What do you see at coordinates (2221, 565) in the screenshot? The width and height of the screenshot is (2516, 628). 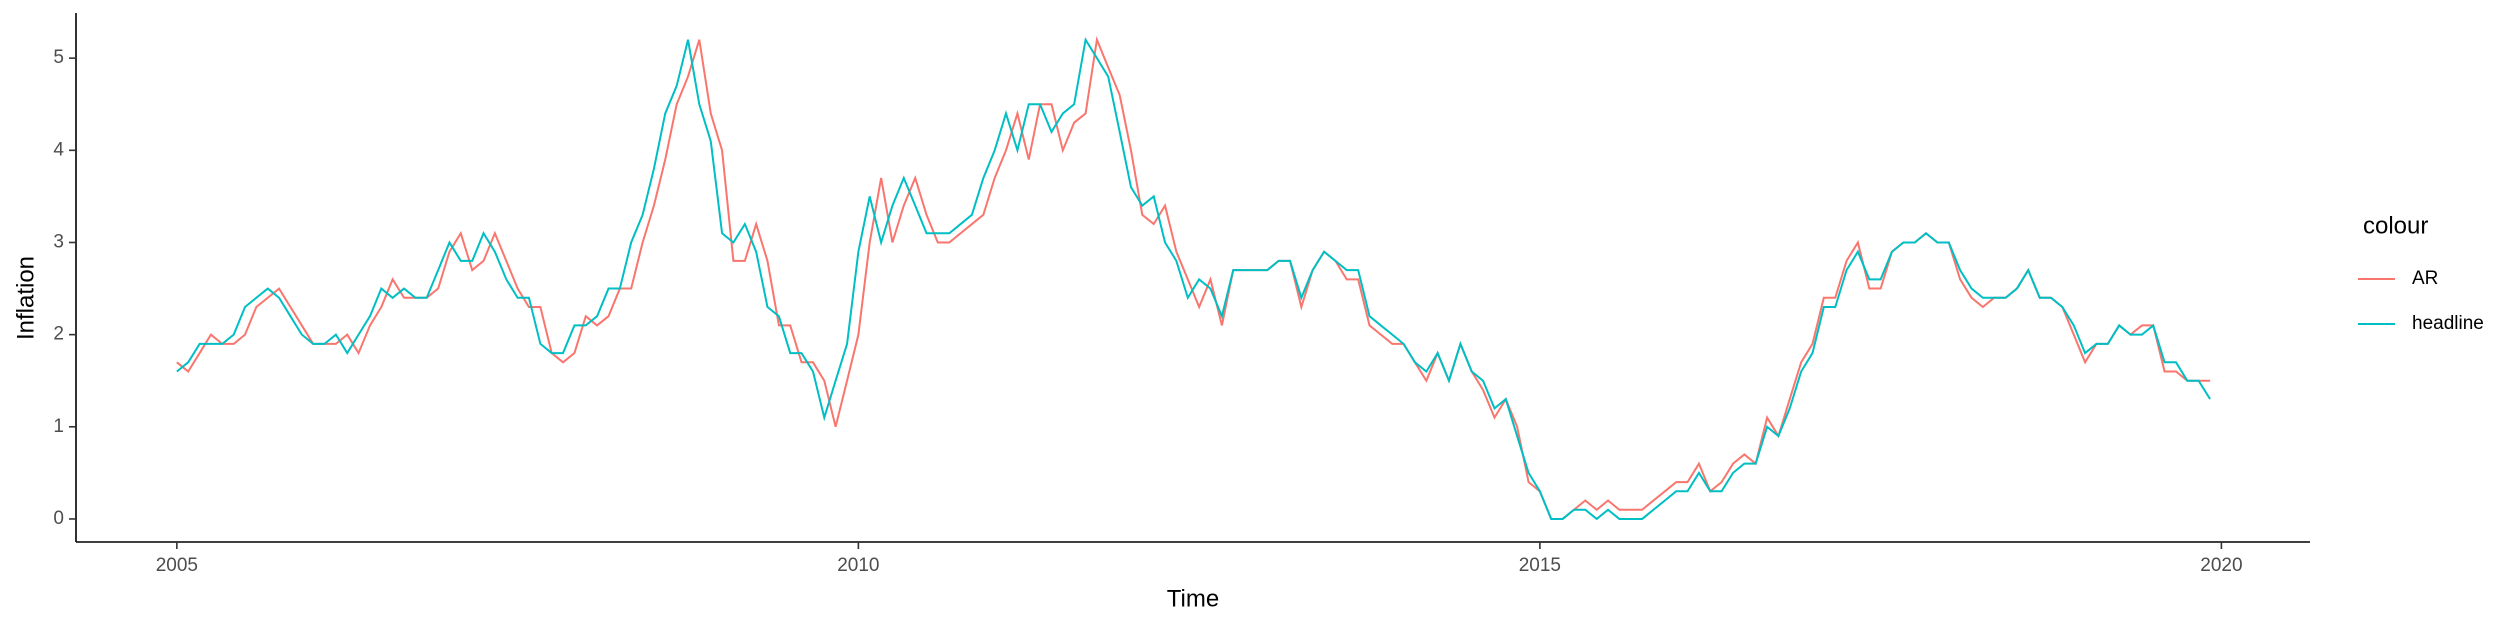 I see `x-tick-label: 2020` at bounding box center [2221, 565].